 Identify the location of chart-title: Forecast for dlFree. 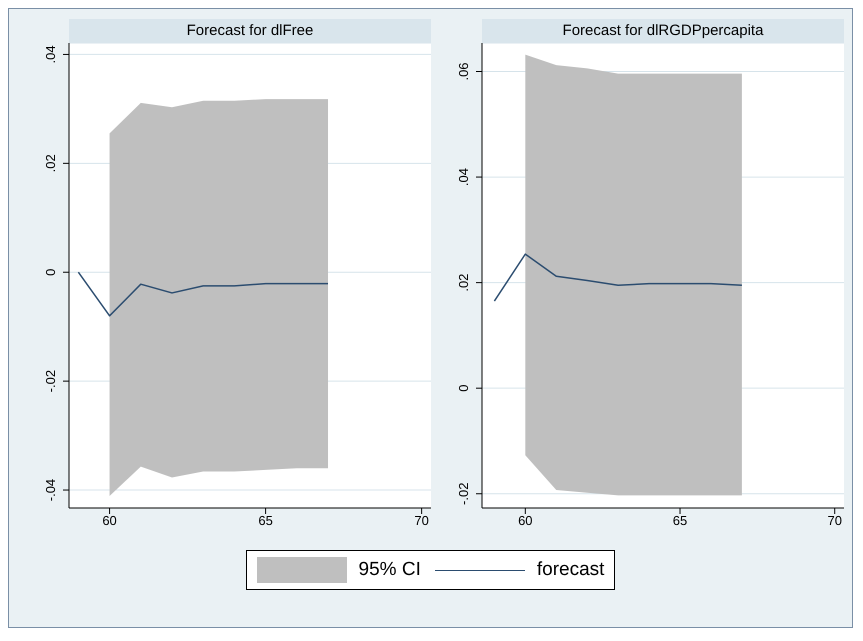
(250, 31).